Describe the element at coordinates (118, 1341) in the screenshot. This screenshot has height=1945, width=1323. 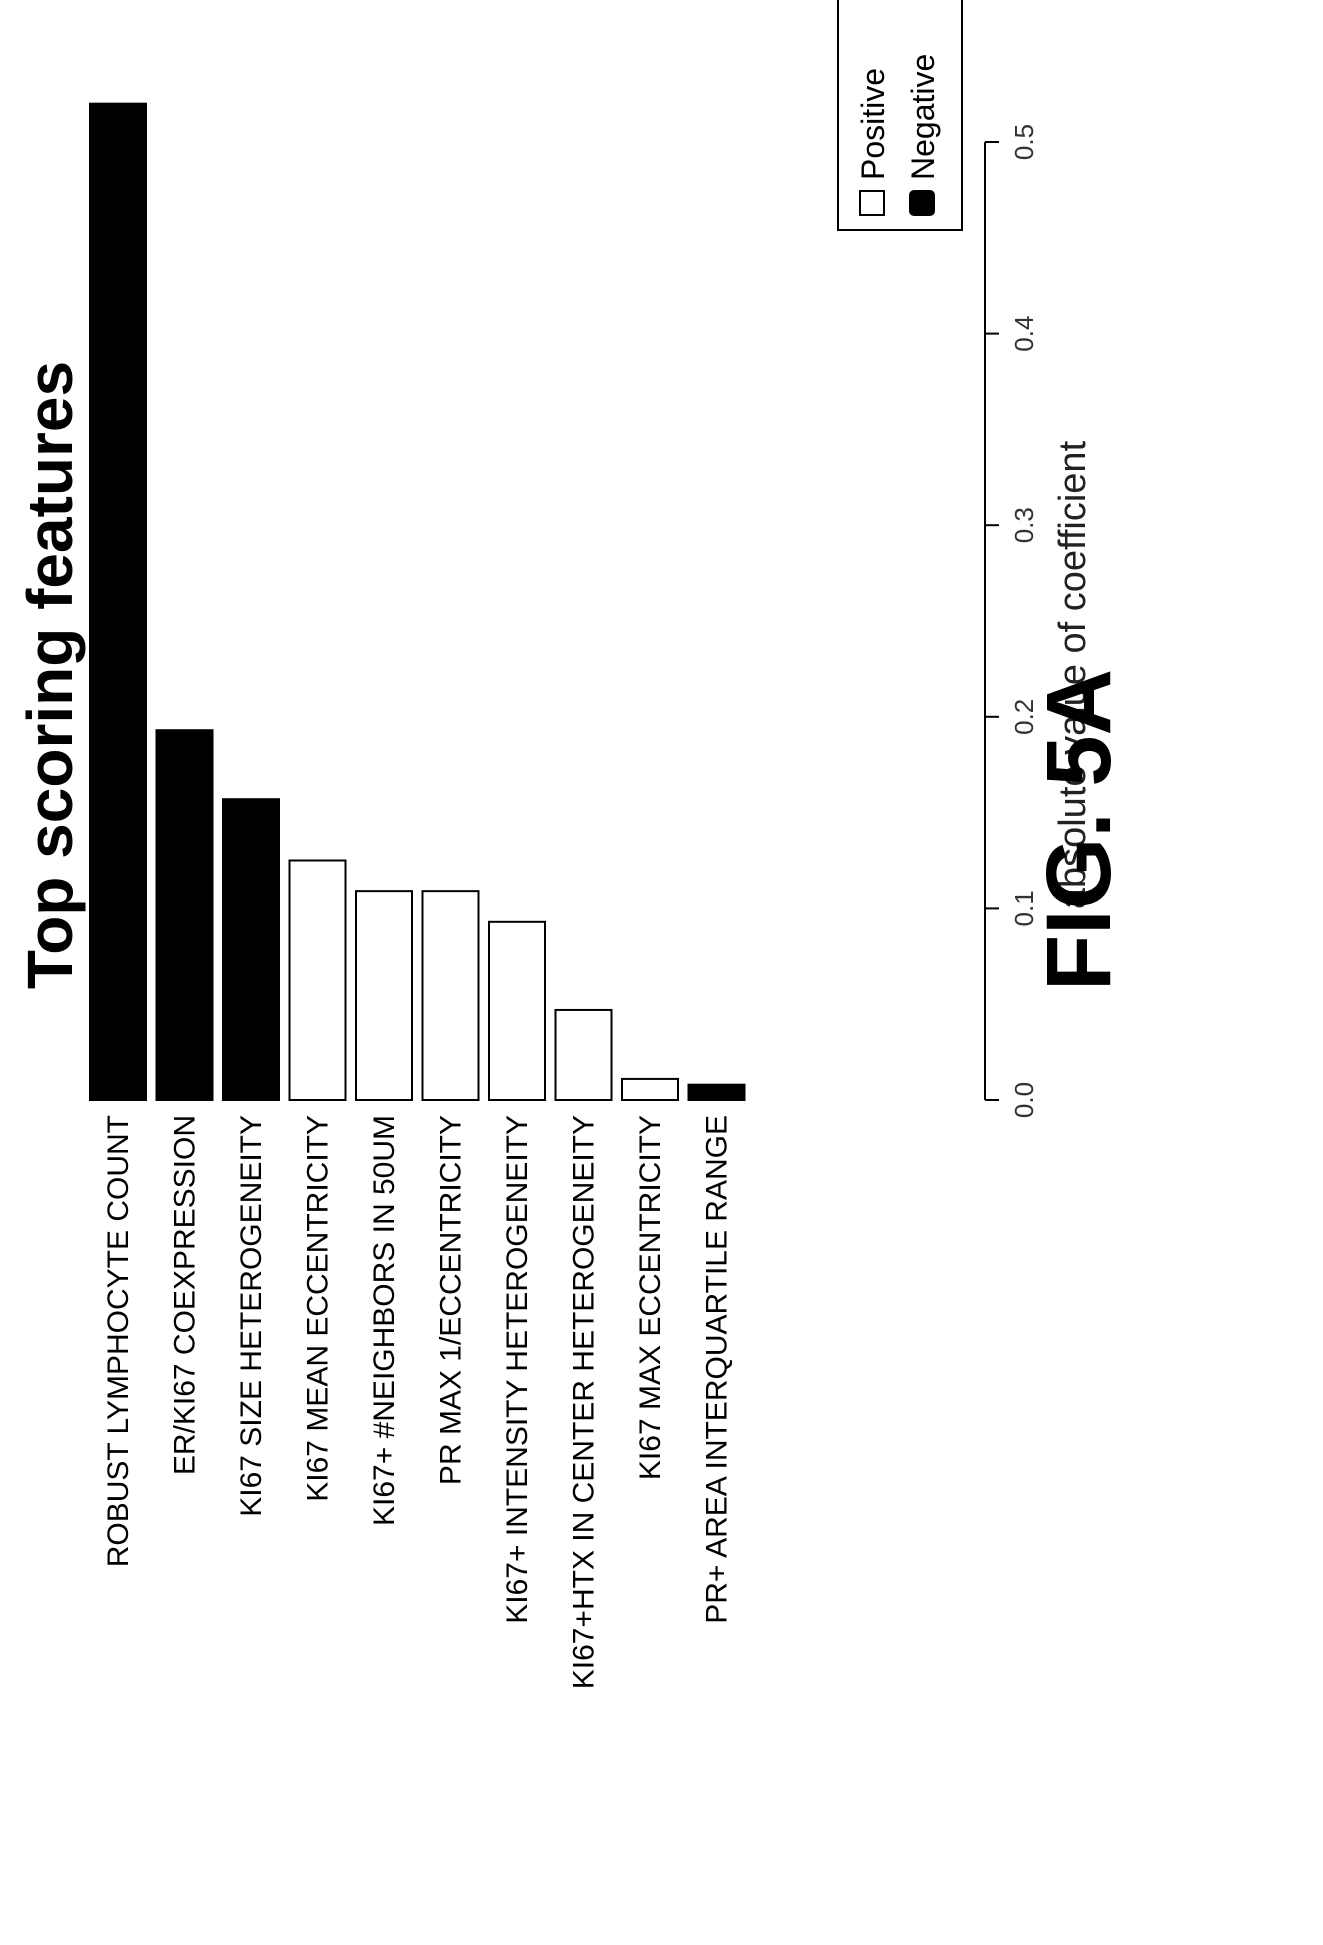
I see `category-label-1: ROBUST LYMPHOCYTE COUNT` at that location.